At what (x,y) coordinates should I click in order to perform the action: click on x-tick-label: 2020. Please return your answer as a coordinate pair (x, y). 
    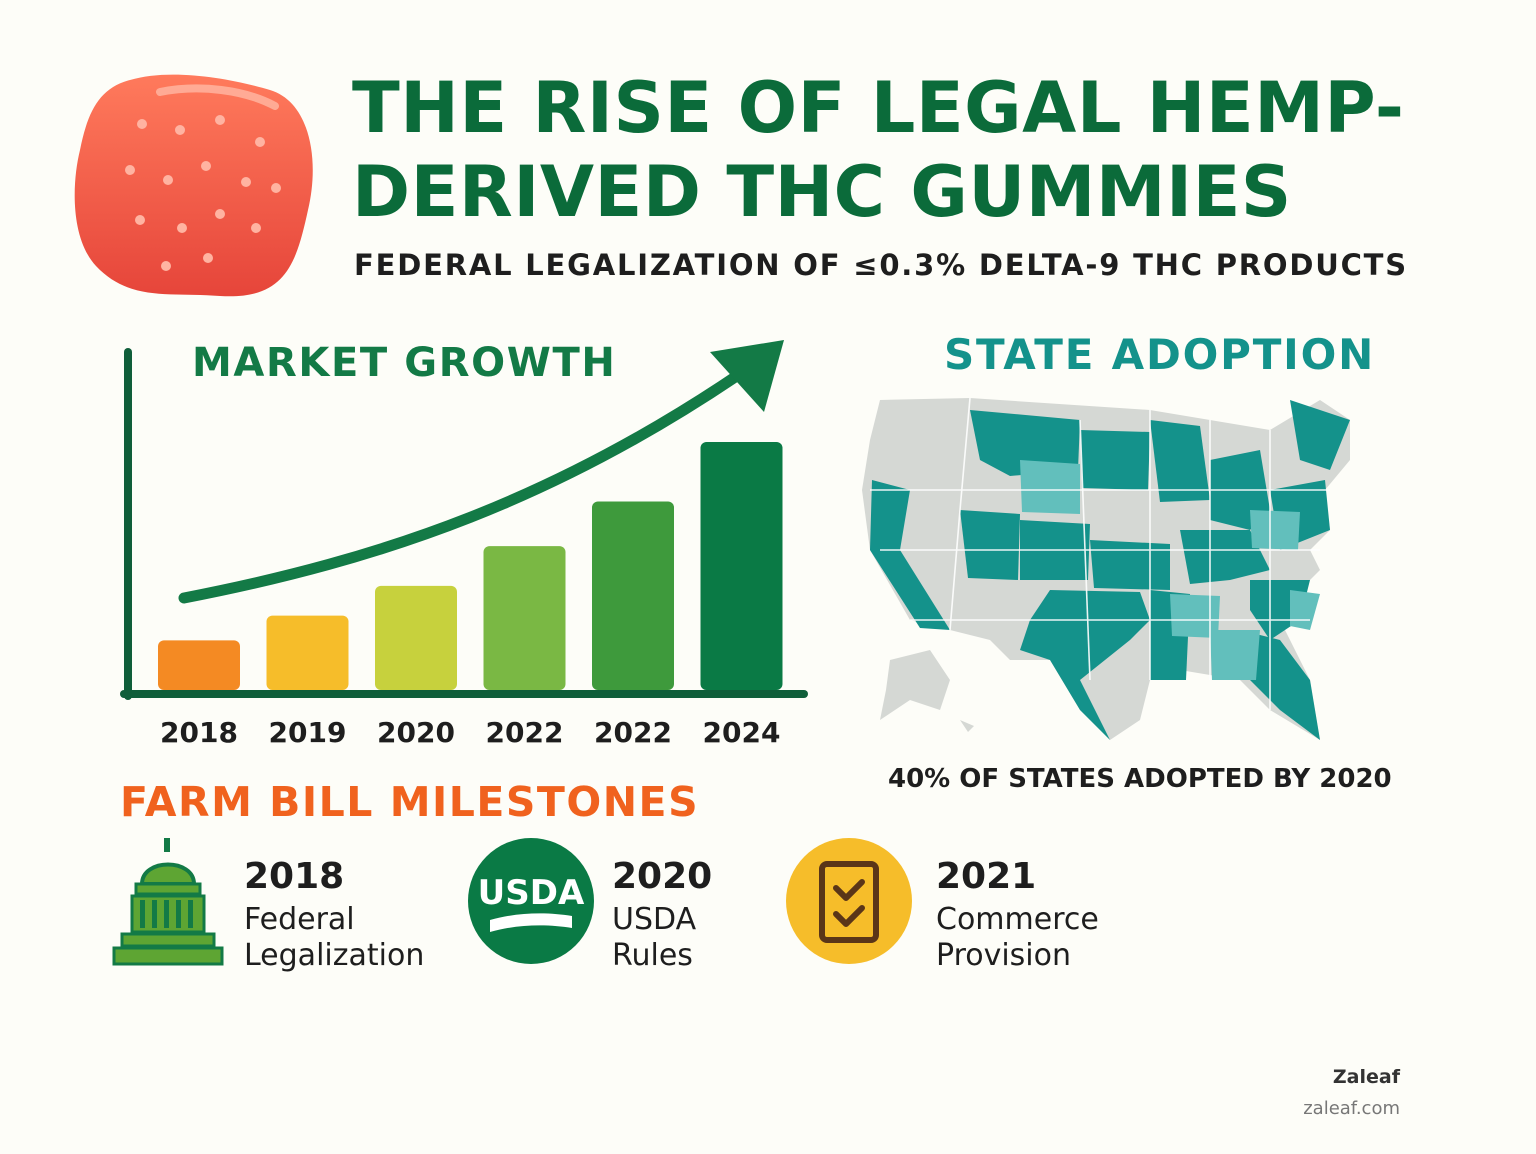
    Looking at the image, I should click on (416, 732).